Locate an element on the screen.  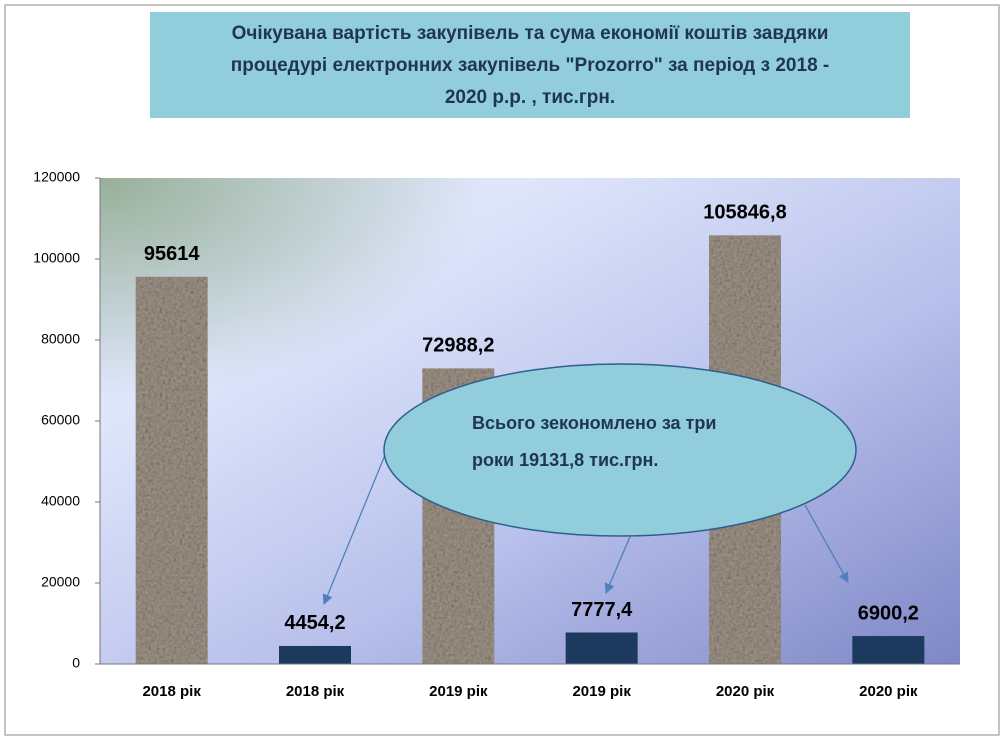
y-tick-label: 120000 is located at coordinates (56, 177).